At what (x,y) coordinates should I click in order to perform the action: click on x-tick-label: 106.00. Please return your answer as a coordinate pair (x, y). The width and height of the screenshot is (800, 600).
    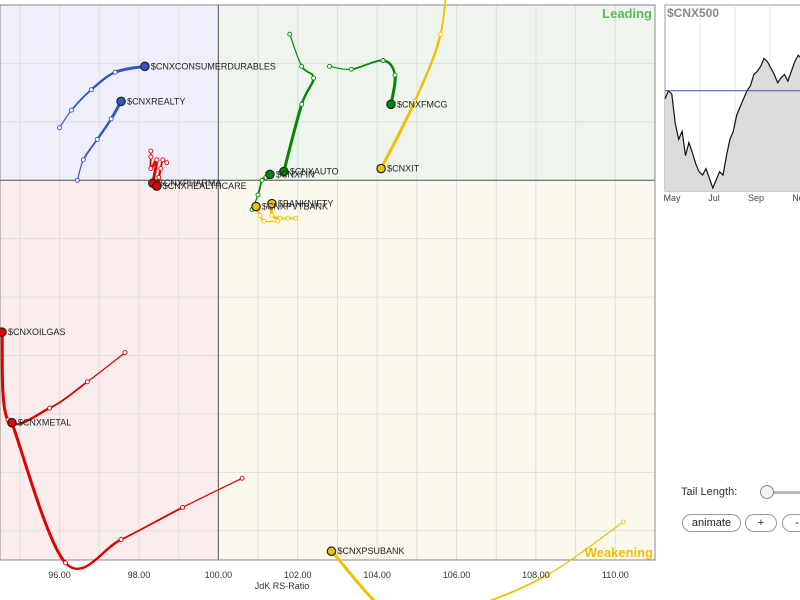
    Looking at the image, I should click on (457, 575).